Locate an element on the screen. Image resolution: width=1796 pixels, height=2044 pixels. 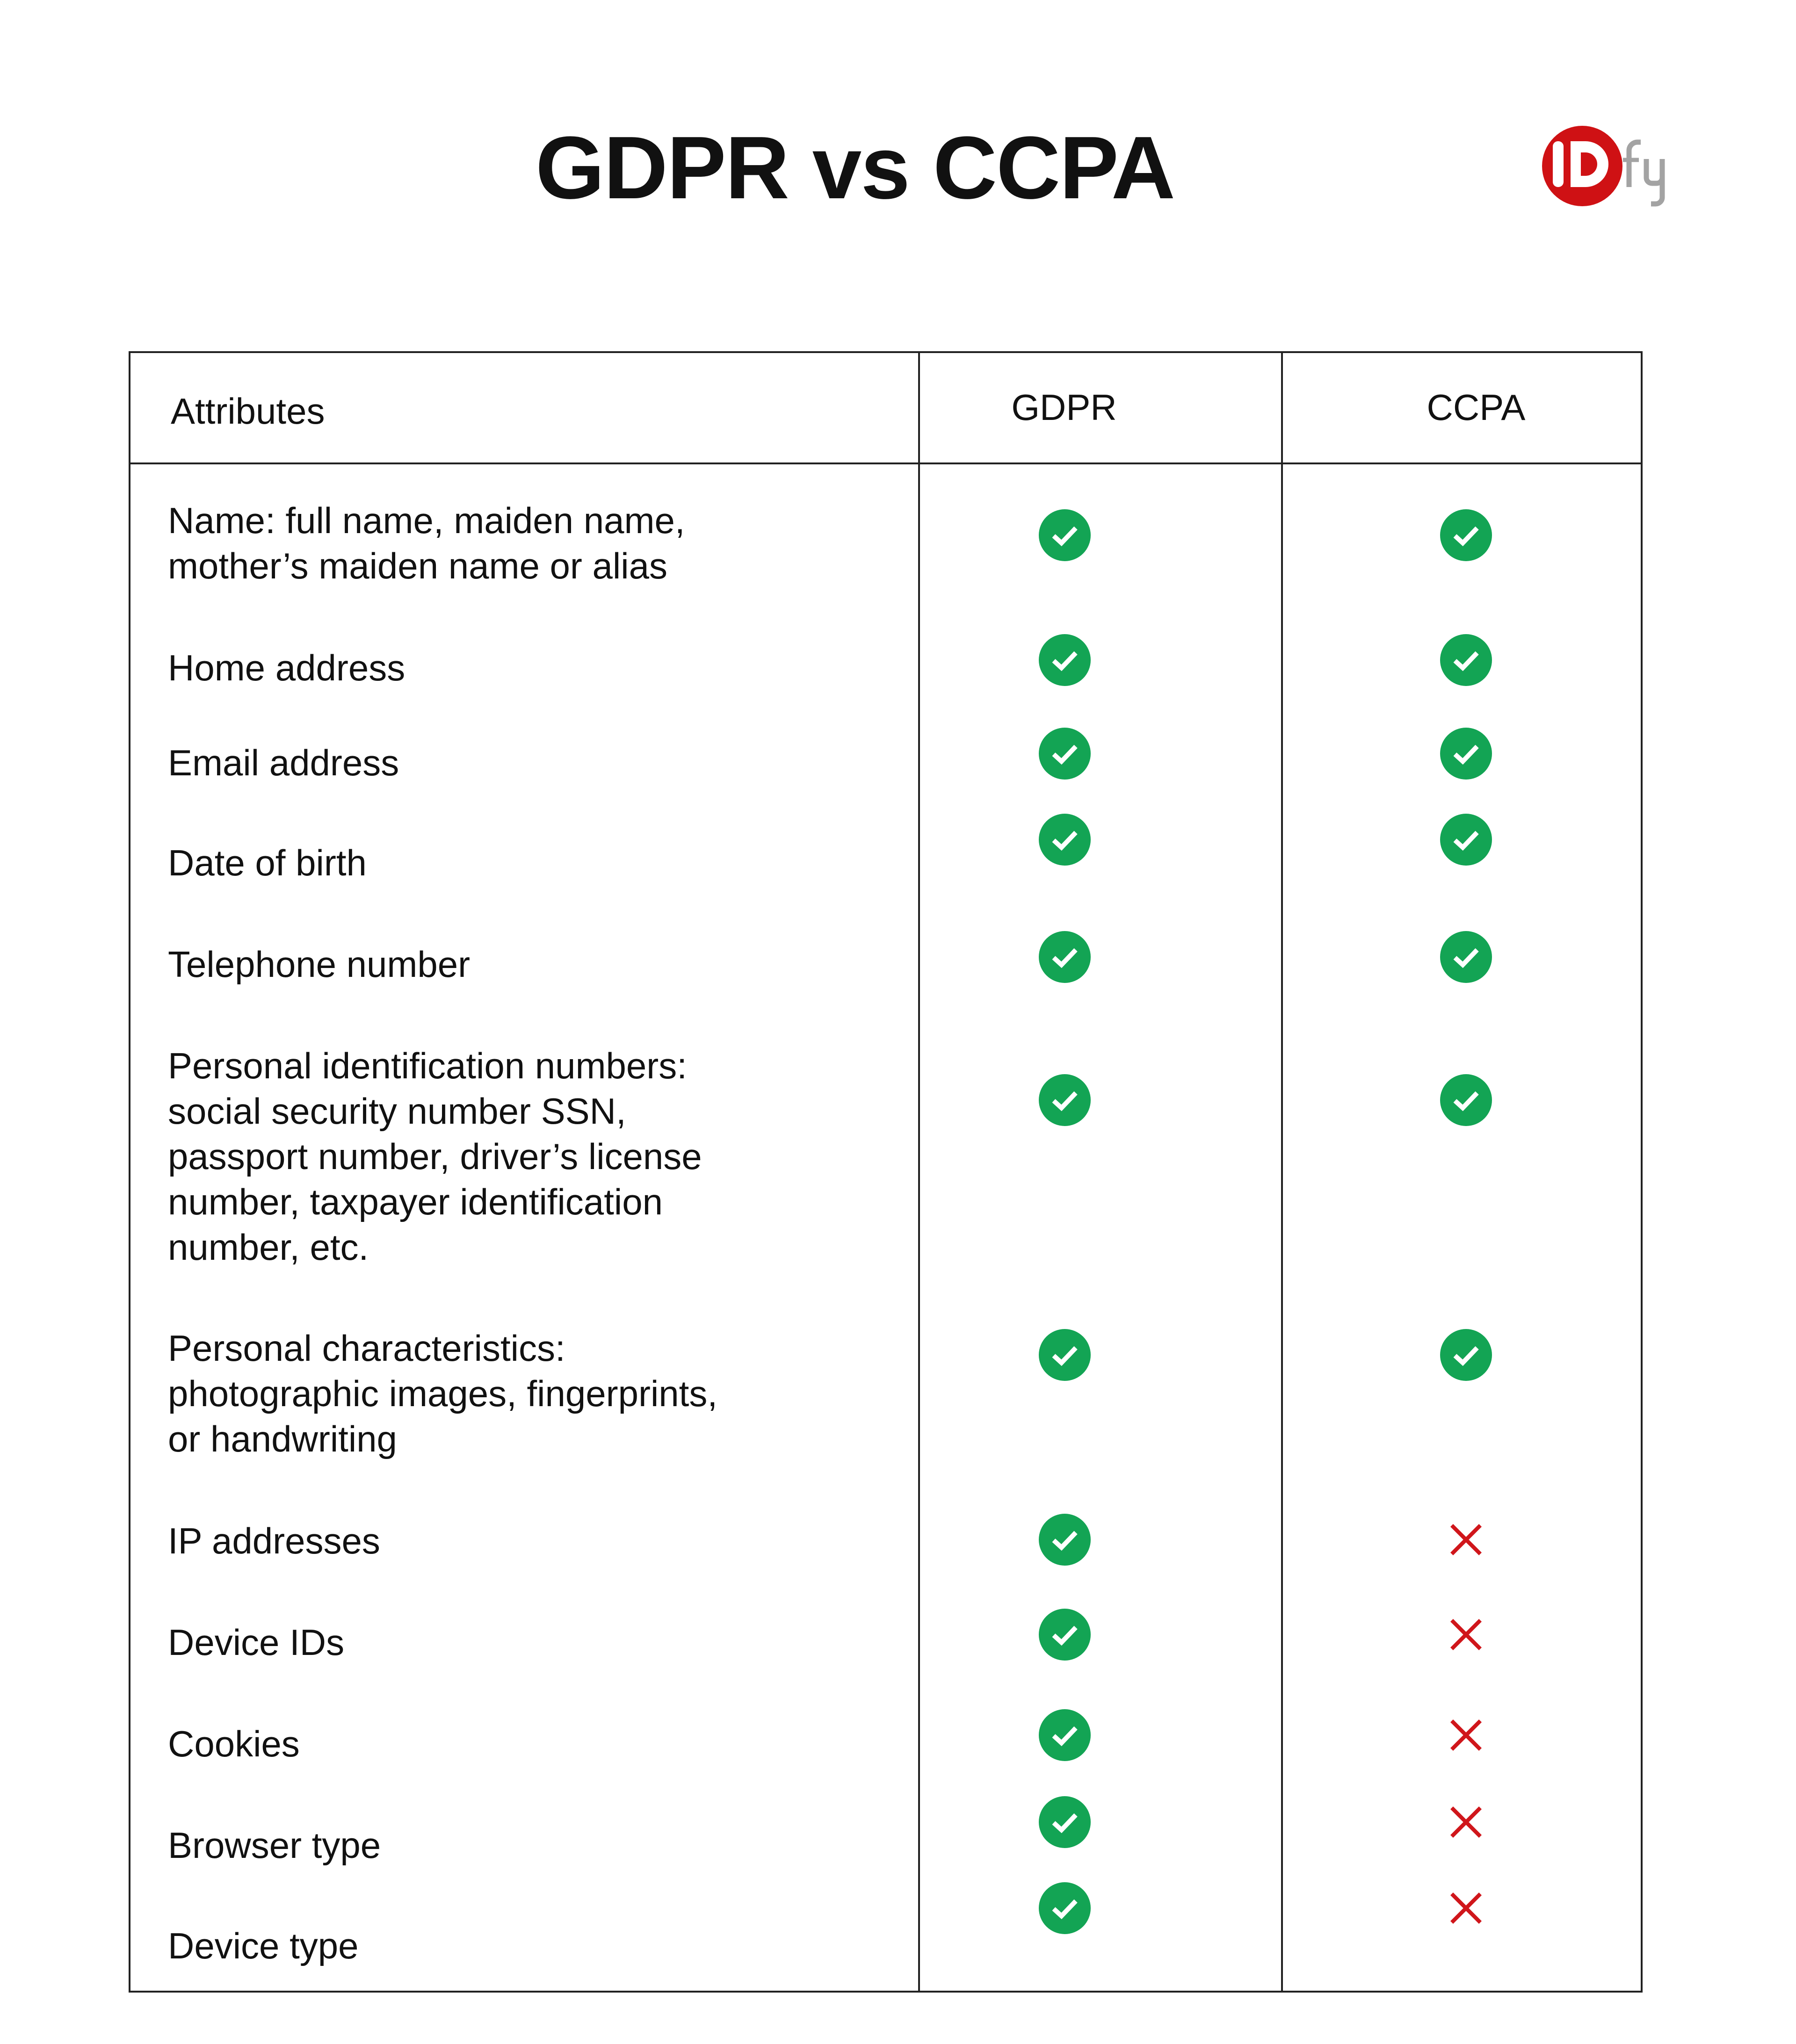
header-ccpa: CCPA is located at coordinates (1476, 407).